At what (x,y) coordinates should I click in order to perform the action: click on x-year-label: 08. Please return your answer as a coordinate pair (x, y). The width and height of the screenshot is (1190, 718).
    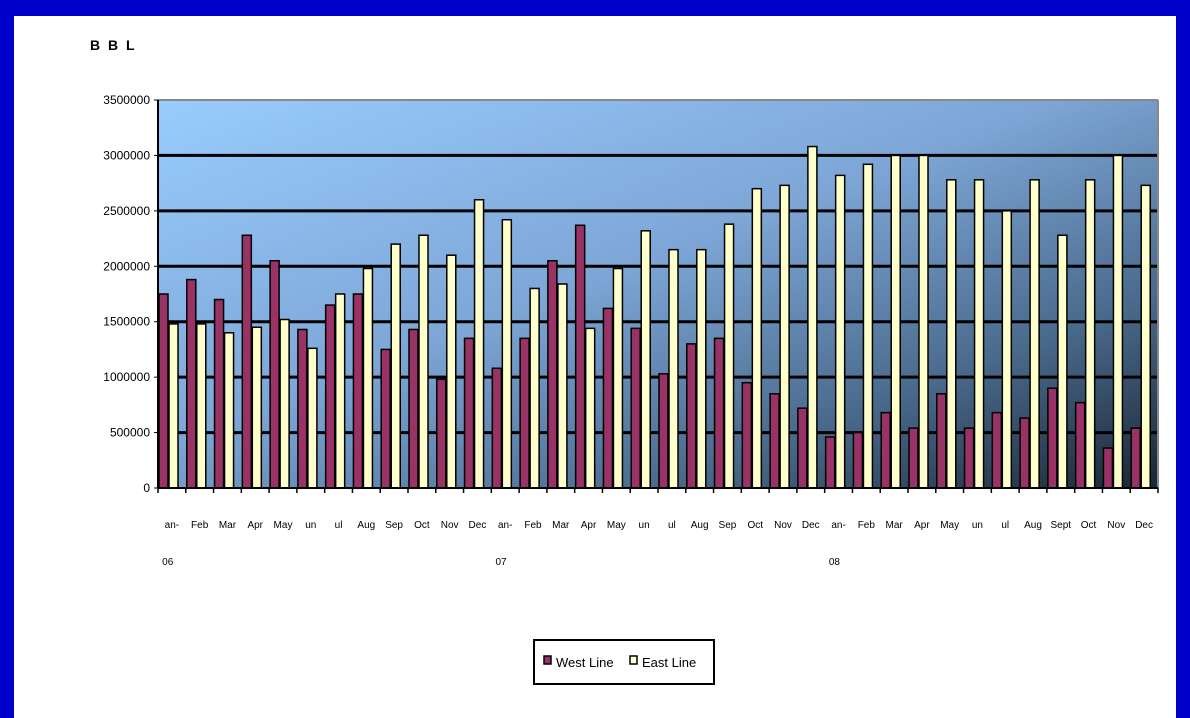
    Looking at the image, I should click on (835, 562).